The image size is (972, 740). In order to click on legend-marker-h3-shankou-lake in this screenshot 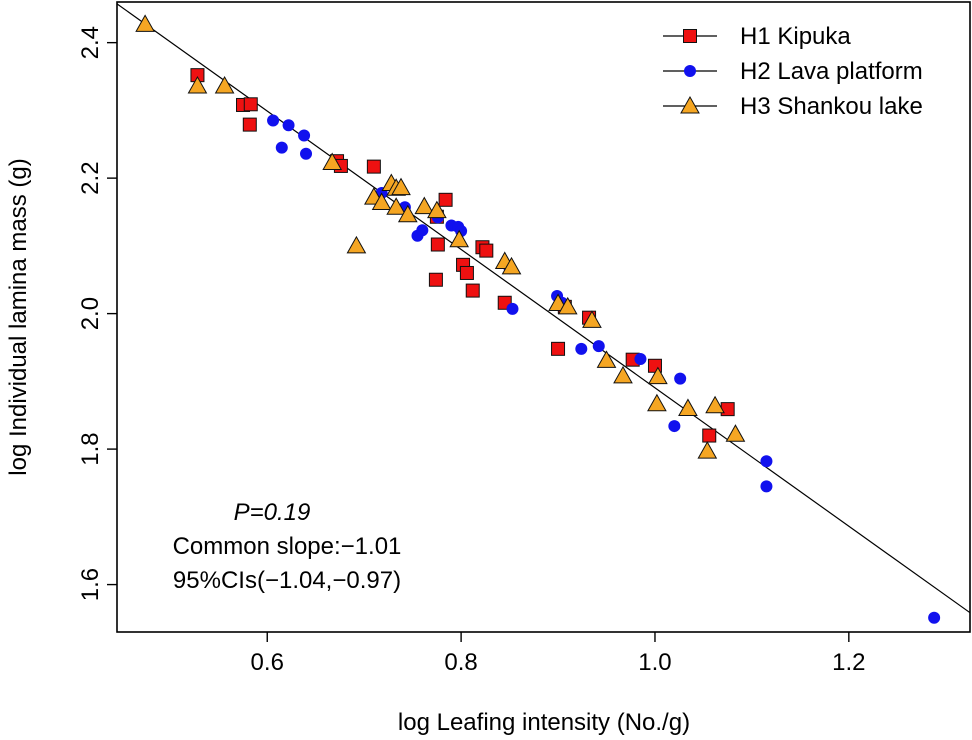, I will do `click(690, 104)`.